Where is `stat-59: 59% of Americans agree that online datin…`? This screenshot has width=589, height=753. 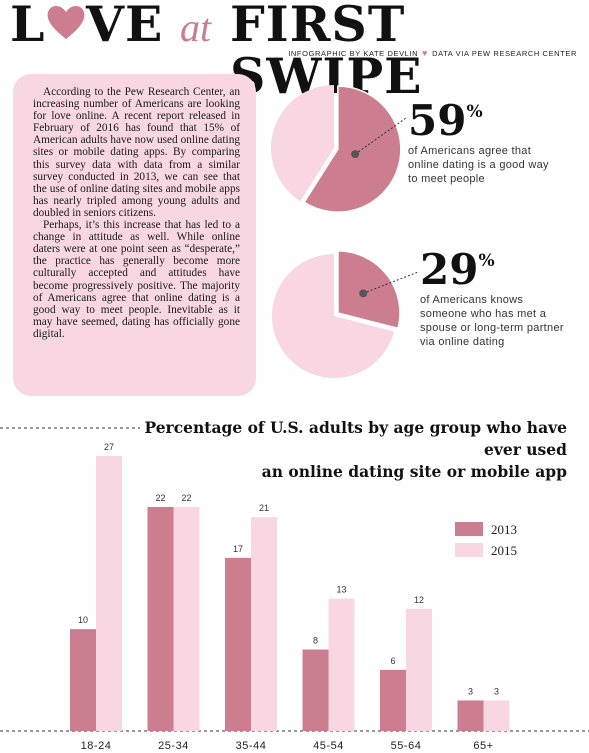
stat-59: 59% of Americans agree that online datin… is located at coordinates (478, 143).